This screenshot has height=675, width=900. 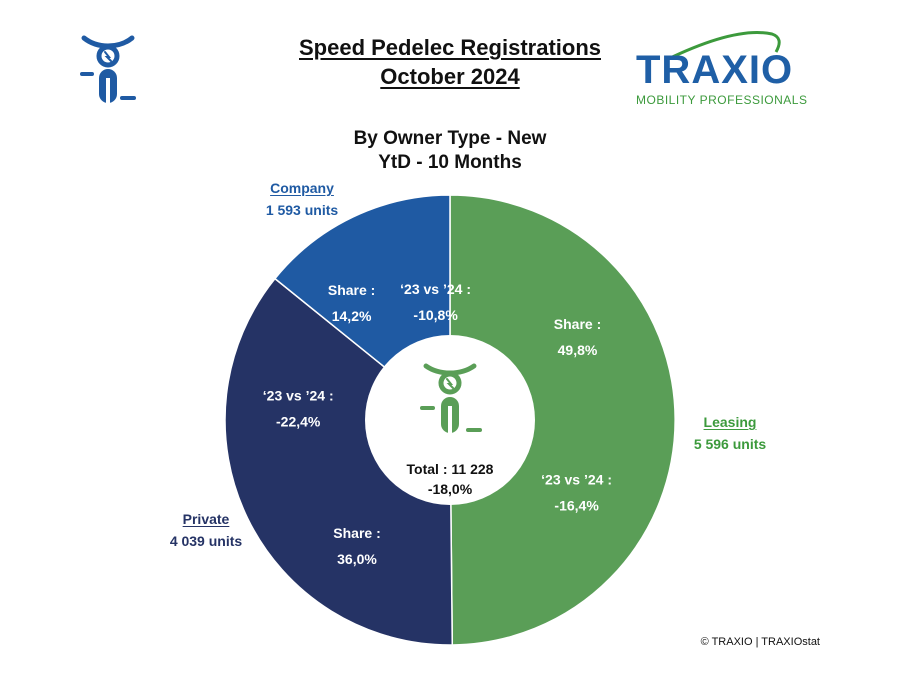 What do you see at coordinates (576, 506) in the screenshot?
I see `change-value-leasing: -16,4%` at bounding box center [576, 506].